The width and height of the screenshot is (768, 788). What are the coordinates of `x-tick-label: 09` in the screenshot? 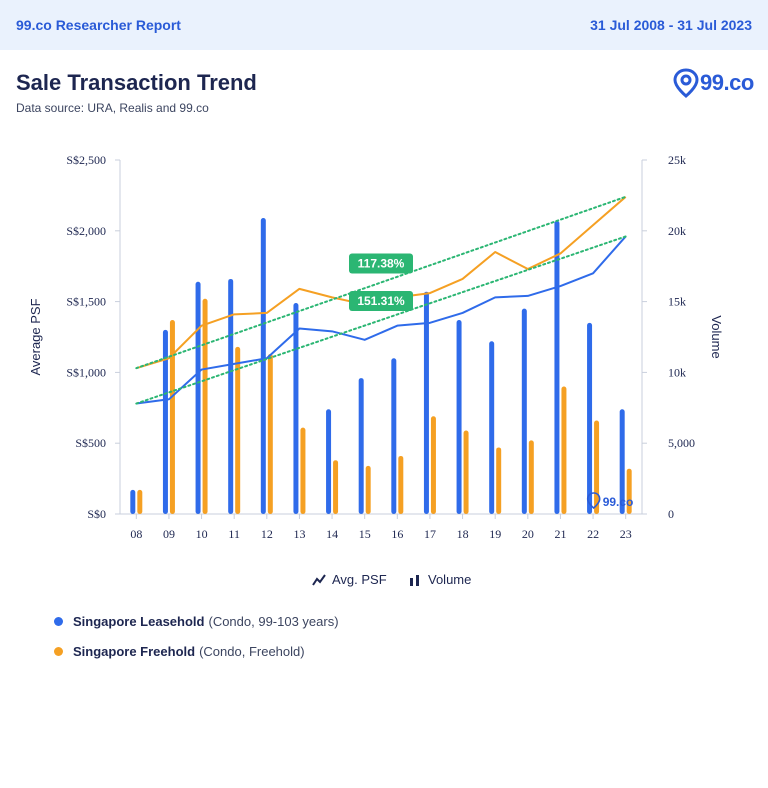 It's located at (169, 534).